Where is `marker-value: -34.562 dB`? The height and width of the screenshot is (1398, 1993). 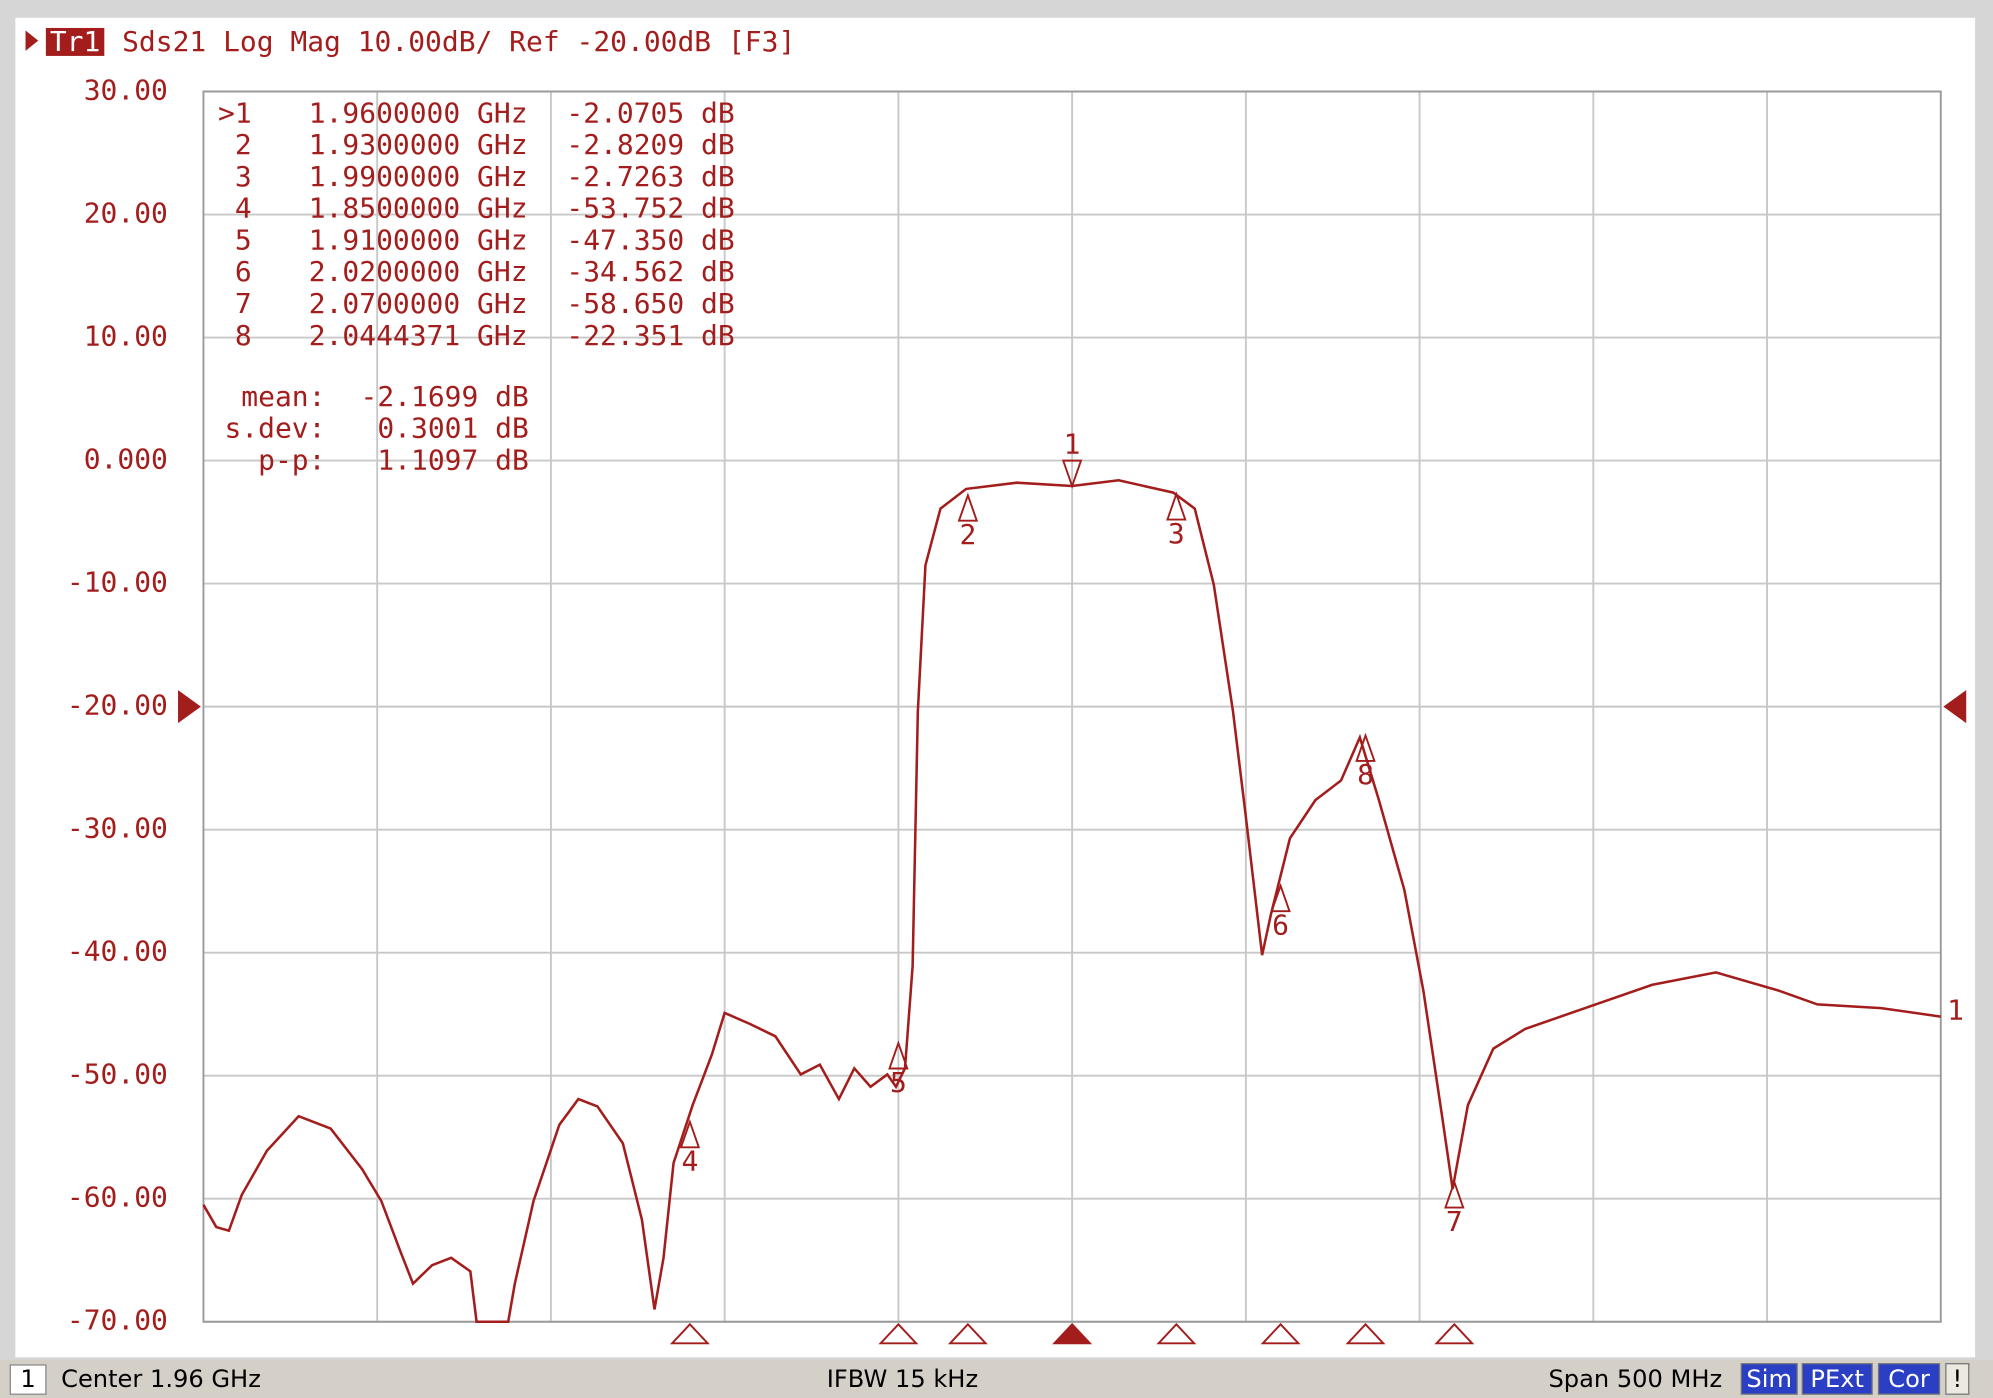
marker-value: -34.562 dB is located at coordinates (650, 271).